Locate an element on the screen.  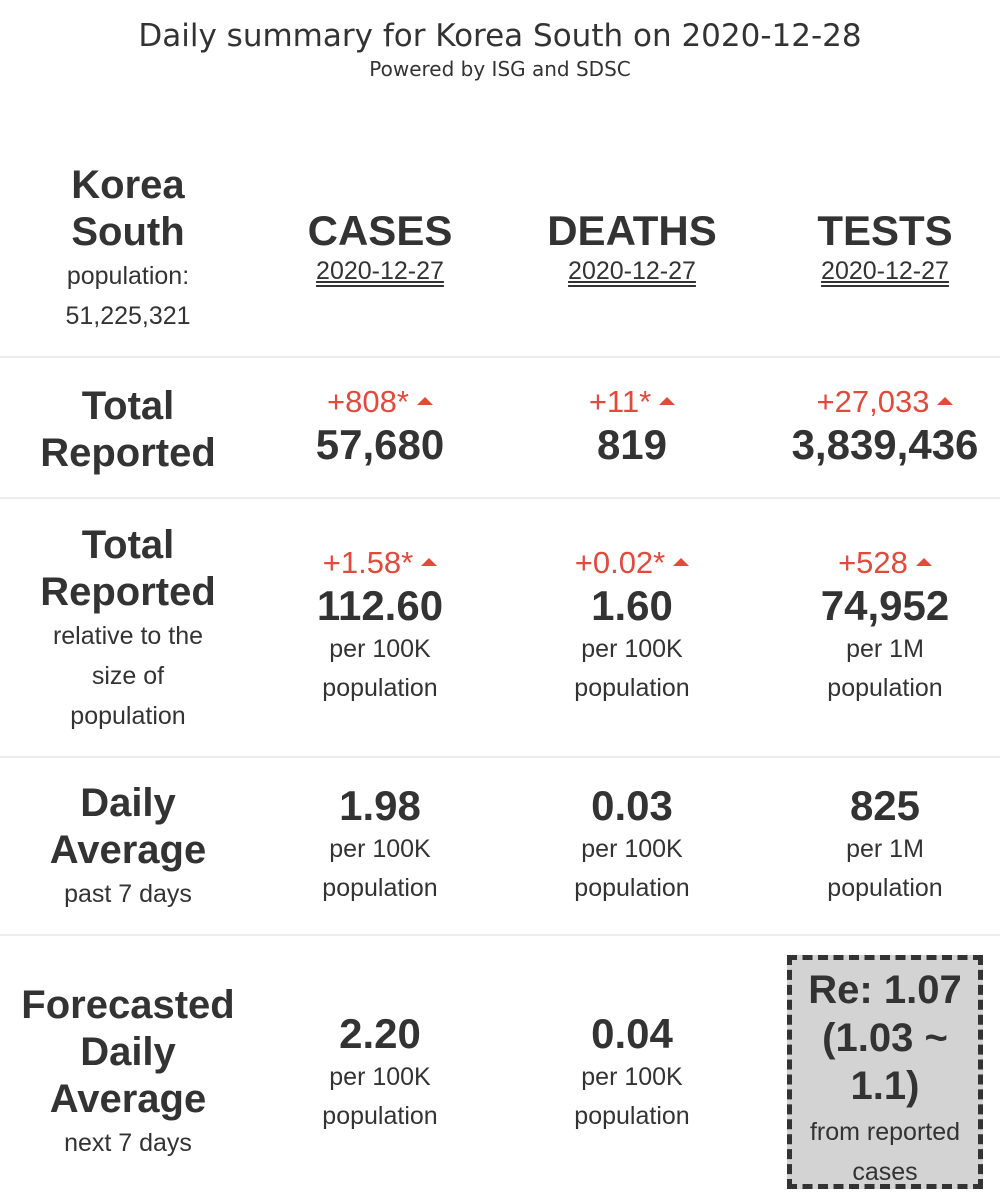
daily-deaths-value: 0.03 is located at coordinates (632, 805).